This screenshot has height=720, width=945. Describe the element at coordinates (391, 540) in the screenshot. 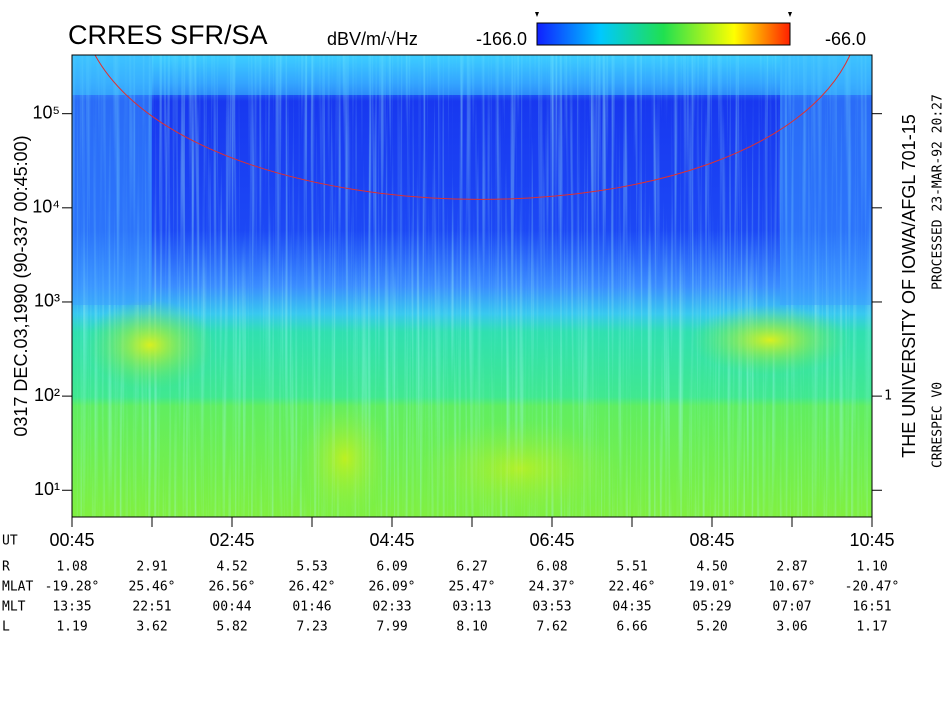

I see `x-tick-label: 04:45` at that location.